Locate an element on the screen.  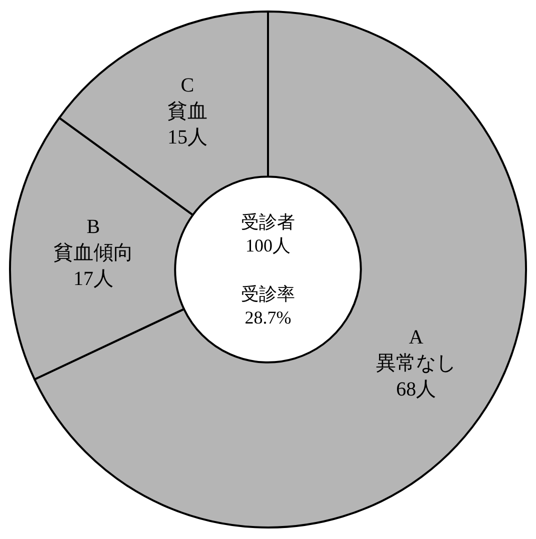
data-label: 15人 is located at coordinates (187, 137).